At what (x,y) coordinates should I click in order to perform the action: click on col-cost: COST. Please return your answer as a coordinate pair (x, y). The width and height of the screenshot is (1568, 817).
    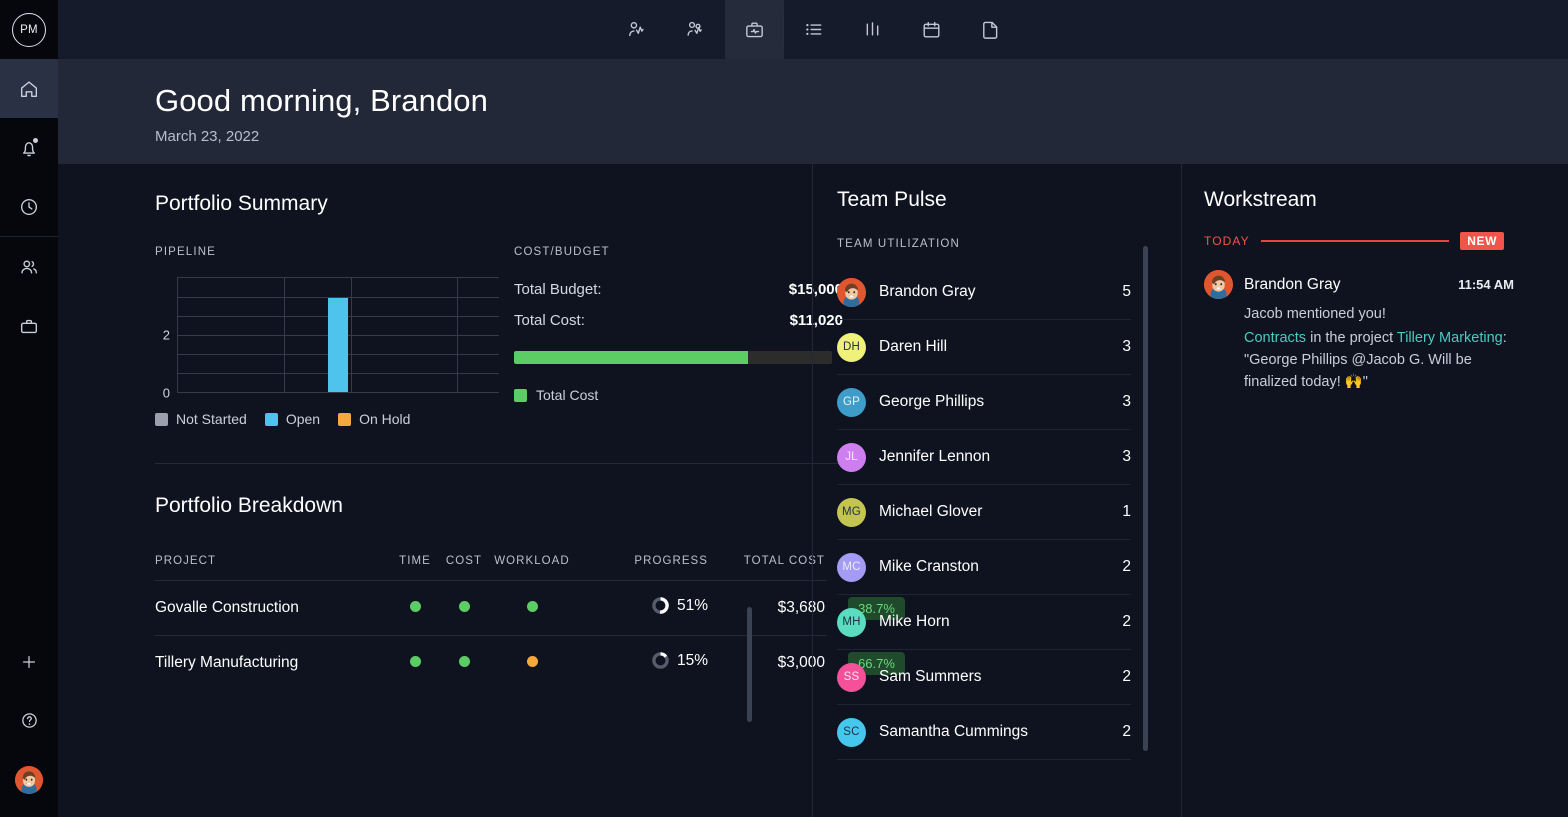
    Looking at the image, I should click on (464, 561).